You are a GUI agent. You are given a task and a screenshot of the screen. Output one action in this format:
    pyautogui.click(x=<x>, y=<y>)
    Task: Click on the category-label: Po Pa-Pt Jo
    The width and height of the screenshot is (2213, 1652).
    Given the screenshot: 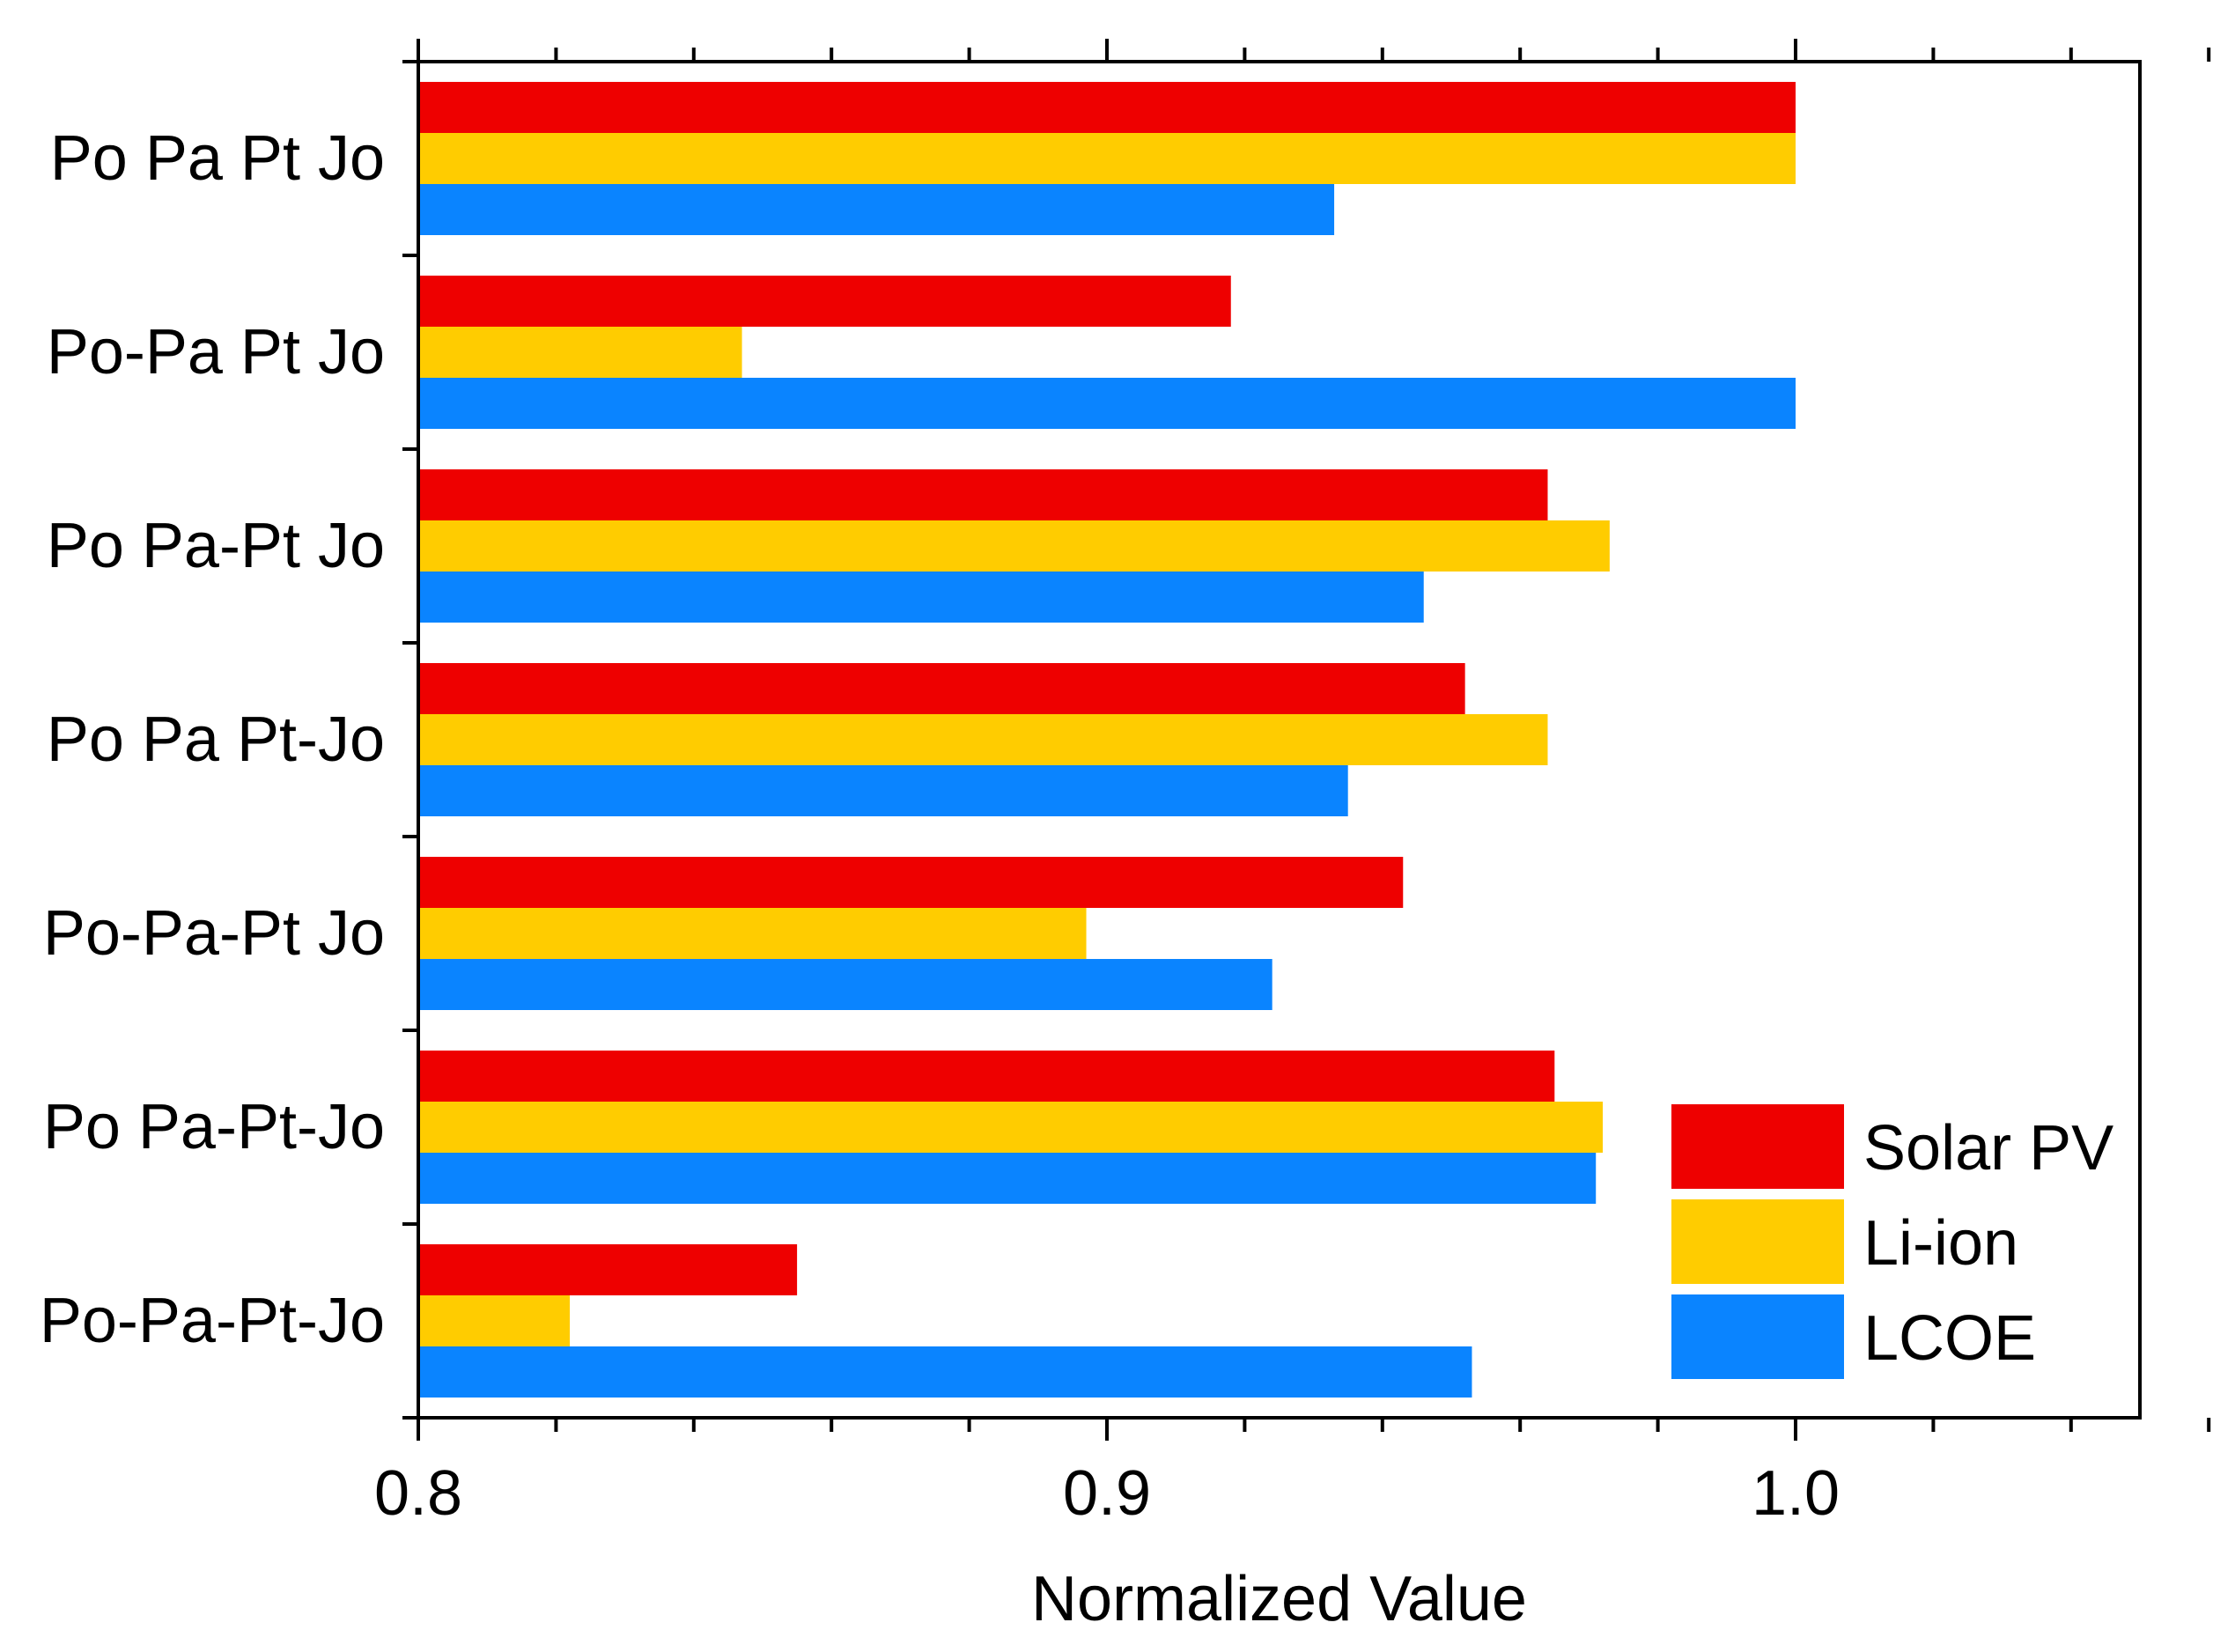 What is the action you would take?
    pyautogui.click(x=216, y=546)
    